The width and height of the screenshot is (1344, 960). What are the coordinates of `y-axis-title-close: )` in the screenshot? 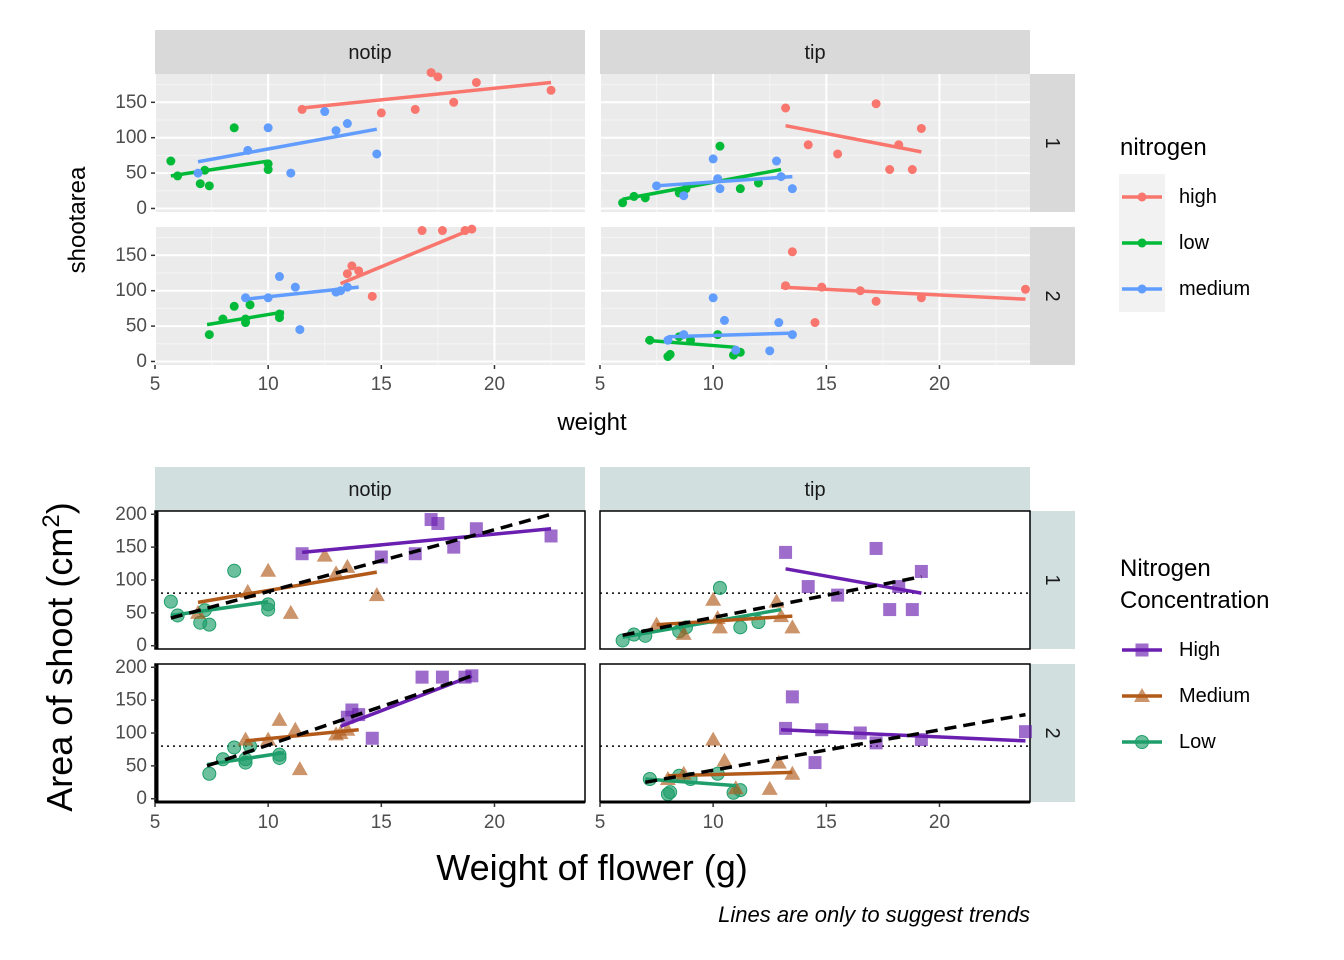 It's located at (59, 508).